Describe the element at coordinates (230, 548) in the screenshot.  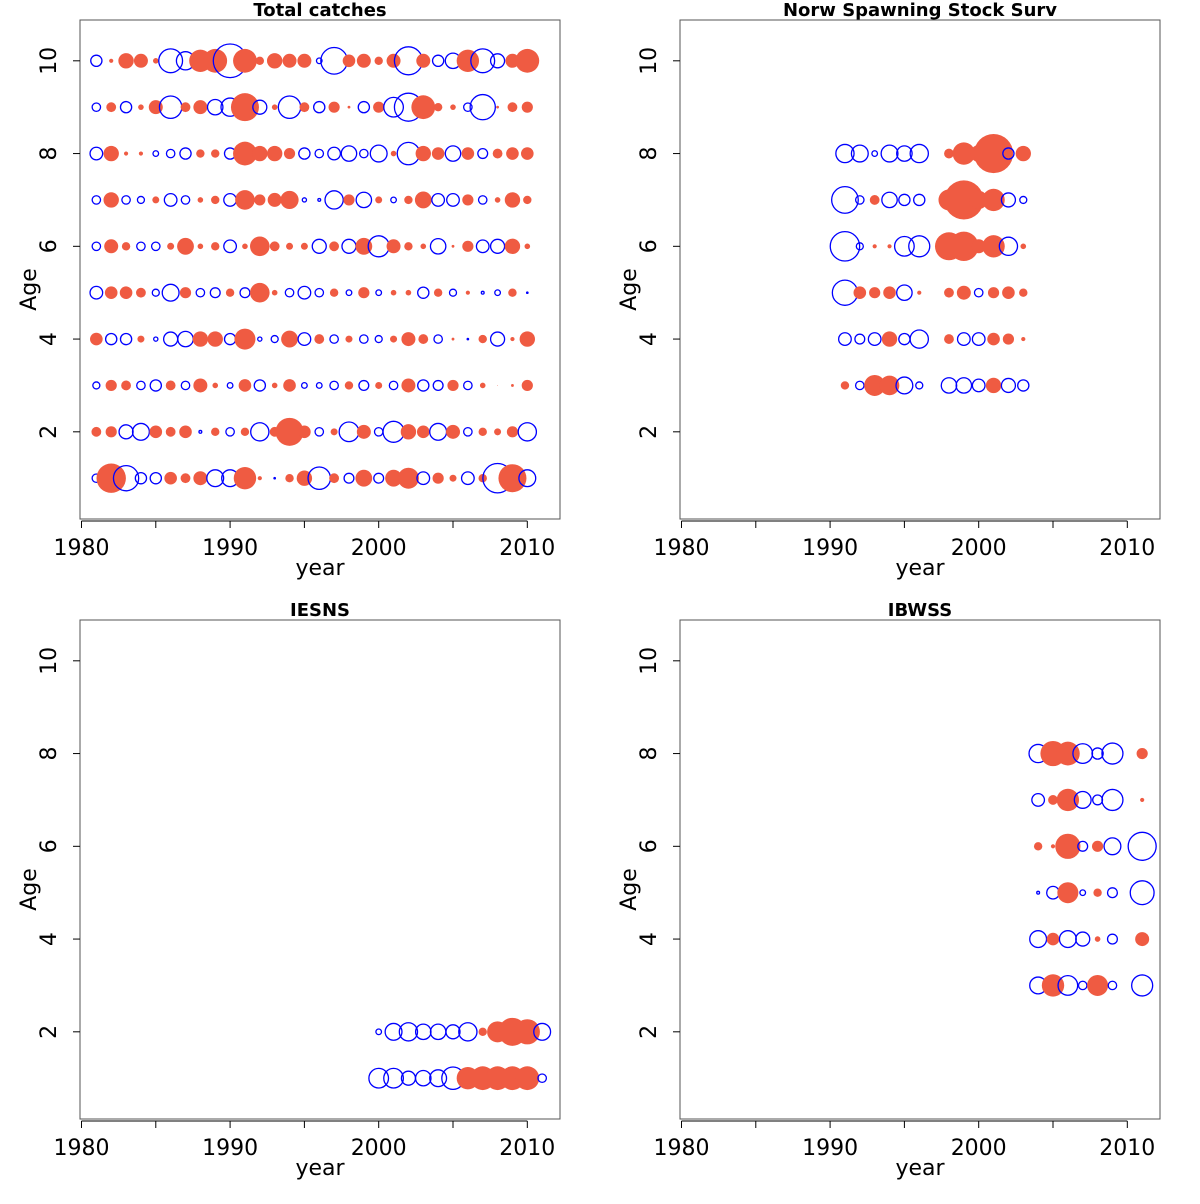
I see `x-tick-label: 1990` at that location.